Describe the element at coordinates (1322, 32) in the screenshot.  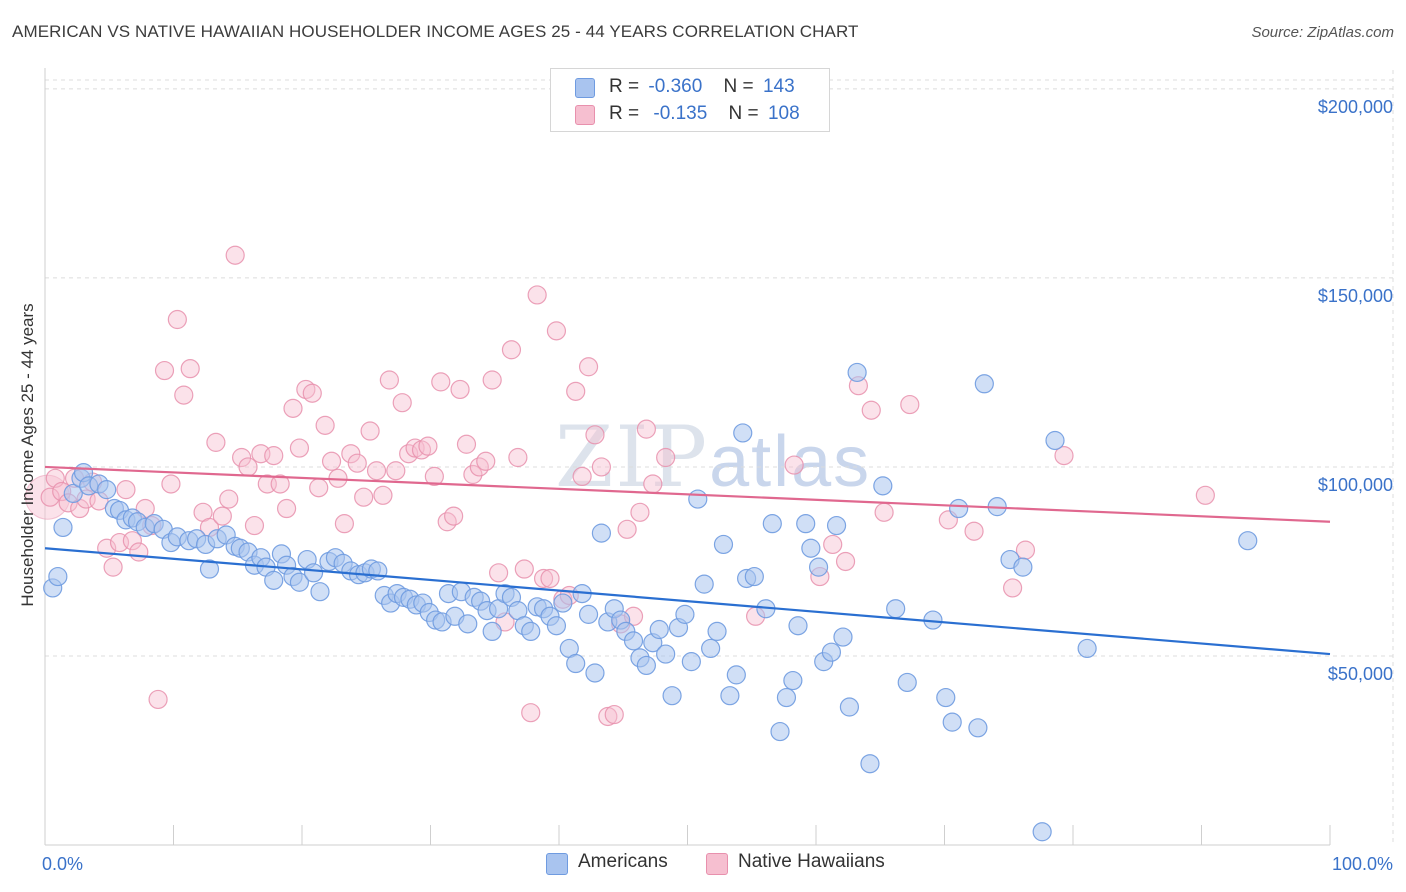
I see `source-label: Source: ZipAtlas.com` at that location.